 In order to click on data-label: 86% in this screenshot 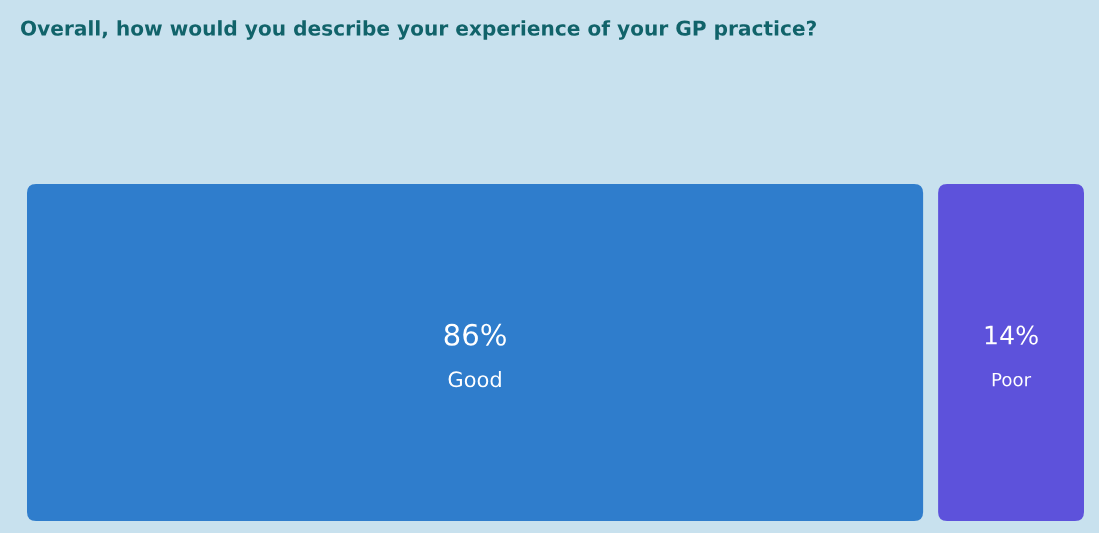, I will do `click(475, 334)`.